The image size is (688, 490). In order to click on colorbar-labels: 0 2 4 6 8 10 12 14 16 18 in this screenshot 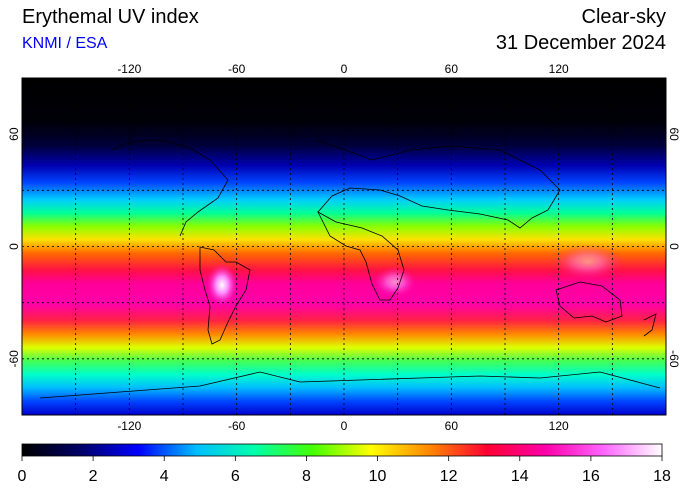, I will do `click(344, 470)`.